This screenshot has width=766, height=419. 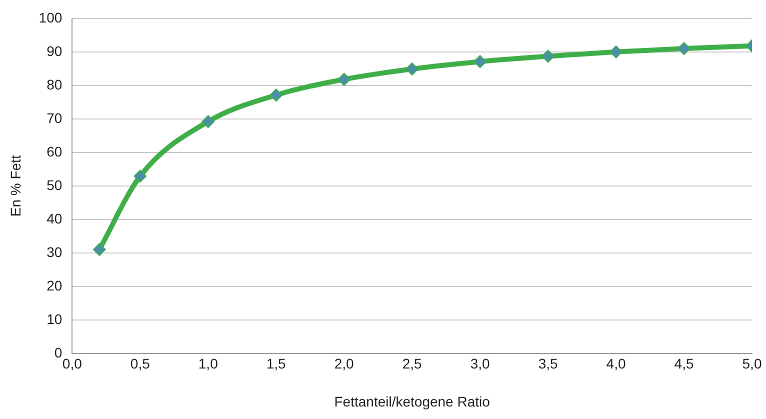 I want to click on x-tick-label: 4,5, so click(x=684, y=364).